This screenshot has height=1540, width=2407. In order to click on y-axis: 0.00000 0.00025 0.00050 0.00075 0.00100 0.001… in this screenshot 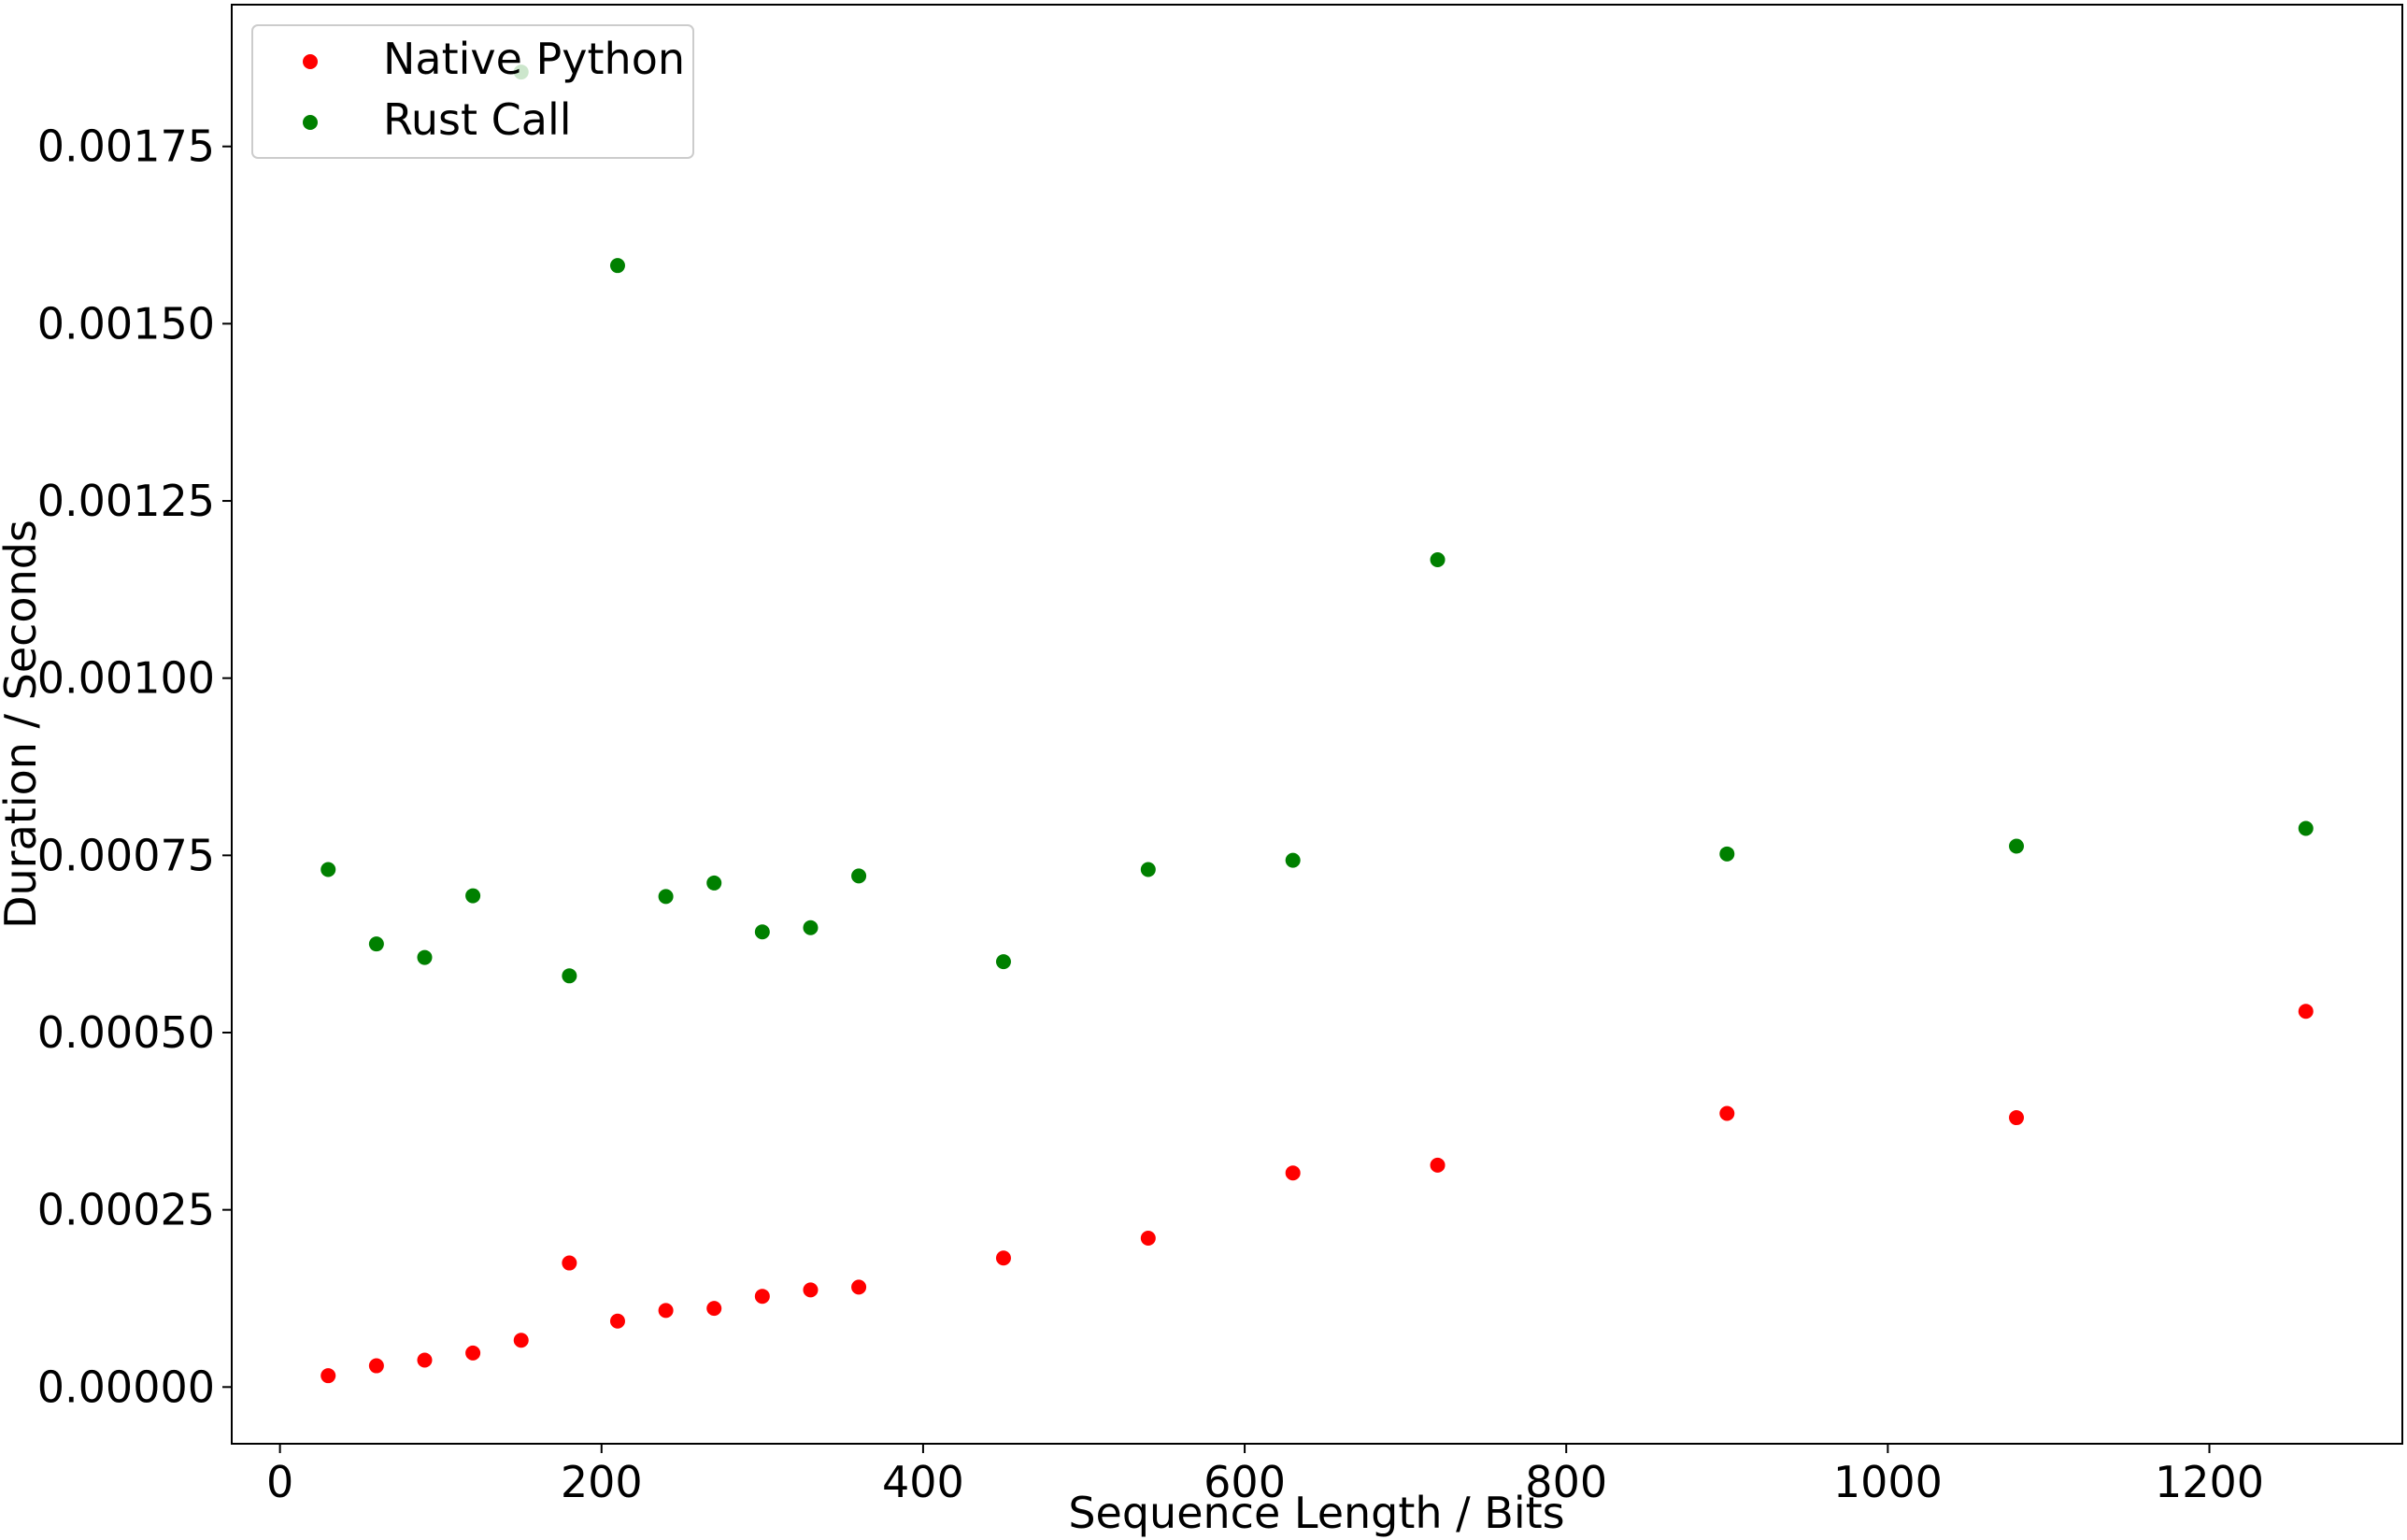, I will do `click(134, 766)`.